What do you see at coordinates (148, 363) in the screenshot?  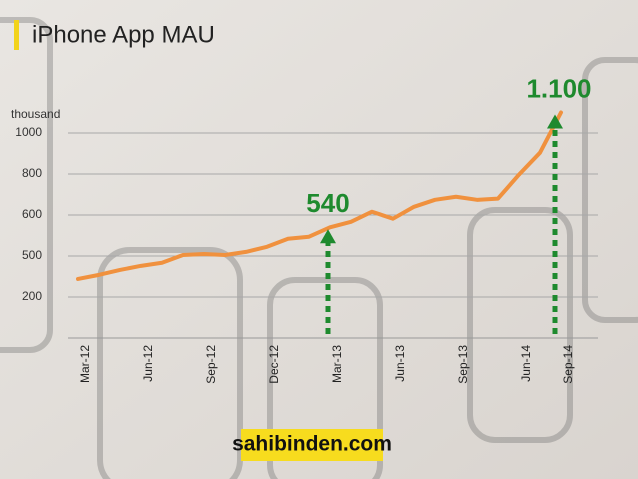 I see `x-tick-label: Jun-12` at bounding box center [148, 363].